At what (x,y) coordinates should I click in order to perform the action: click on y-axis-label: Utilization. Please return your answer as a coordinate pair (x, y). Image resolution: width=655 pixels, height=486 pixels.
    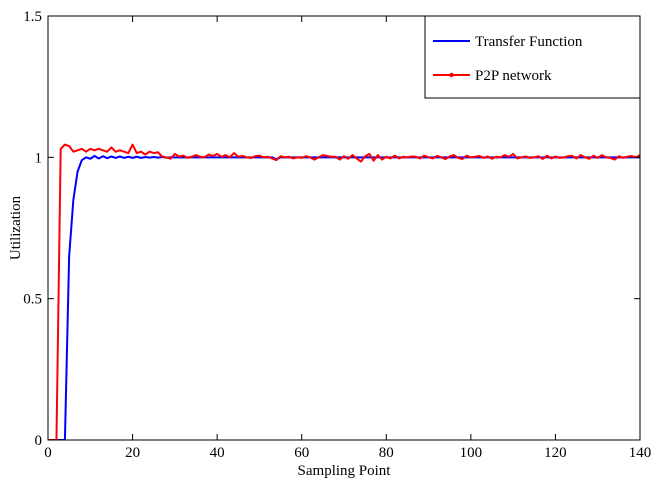
    Looking at the image, I should click on (16, 227).